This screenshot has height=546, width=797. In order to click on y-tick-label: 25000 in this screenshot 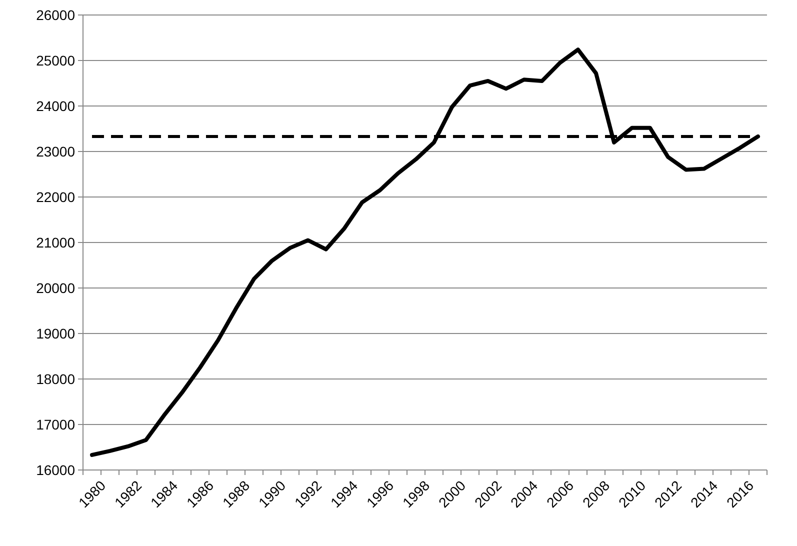, I will do `click(56, 60)`.